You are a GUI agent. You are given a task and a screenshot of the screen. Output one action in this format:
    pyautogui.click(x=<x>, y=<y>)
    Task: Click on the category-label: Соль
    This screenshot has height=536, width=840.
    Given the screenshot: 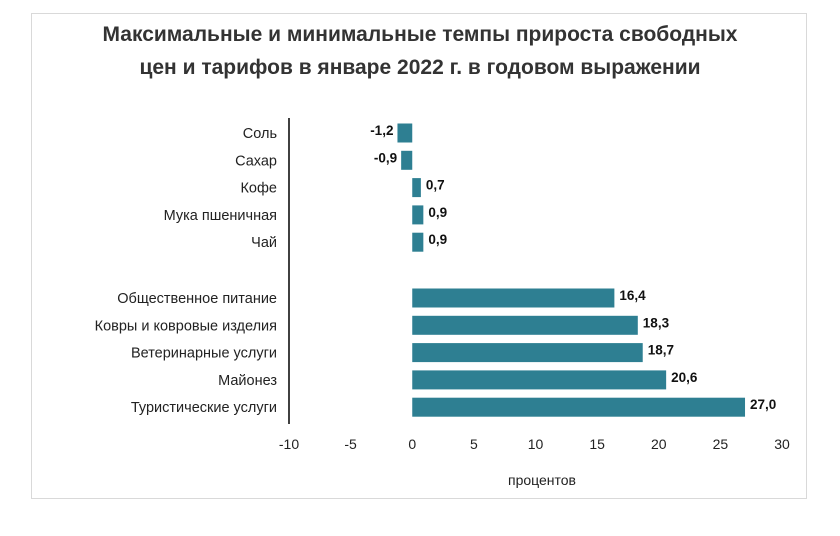 What is the action you would take?
    pyautogui.click(x=260, y=134)
    